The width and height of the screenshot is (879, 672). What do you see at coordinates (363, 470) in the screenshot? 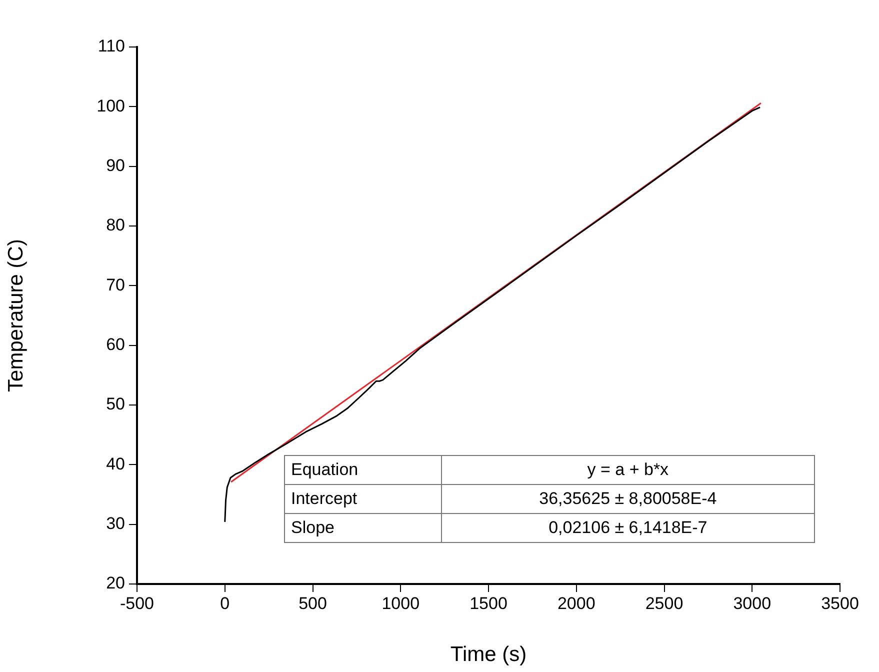
I see `annotation: Equation` at bounding box center [363, 470].